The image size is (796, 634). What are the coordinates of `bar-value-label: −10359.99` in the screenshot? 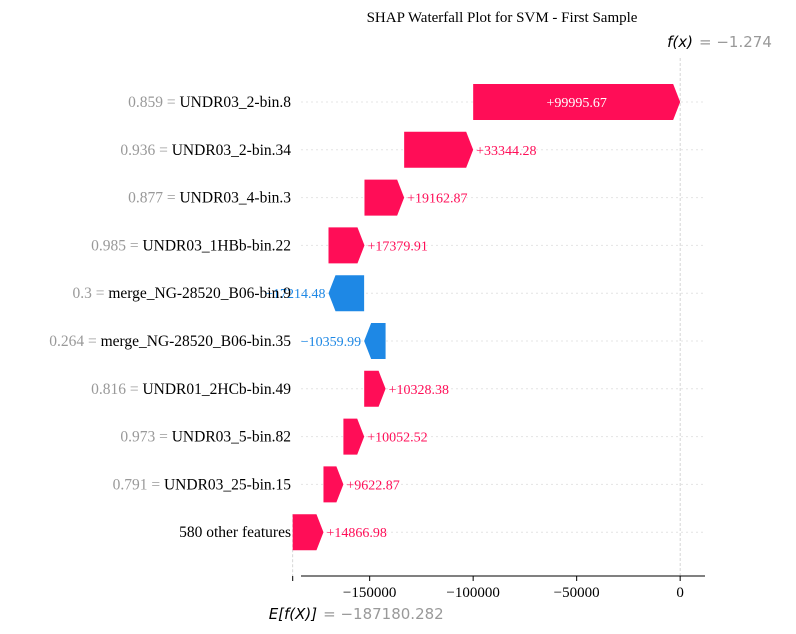 It's located at (331, 342).